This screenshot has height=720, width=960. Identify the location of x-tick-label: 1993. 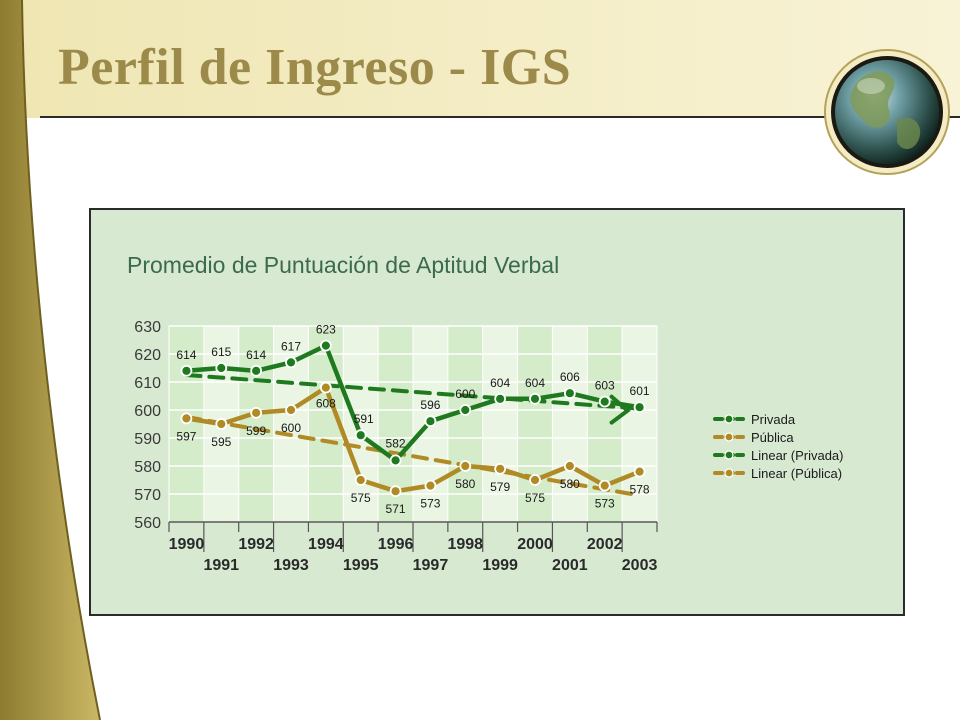
(291, 565).